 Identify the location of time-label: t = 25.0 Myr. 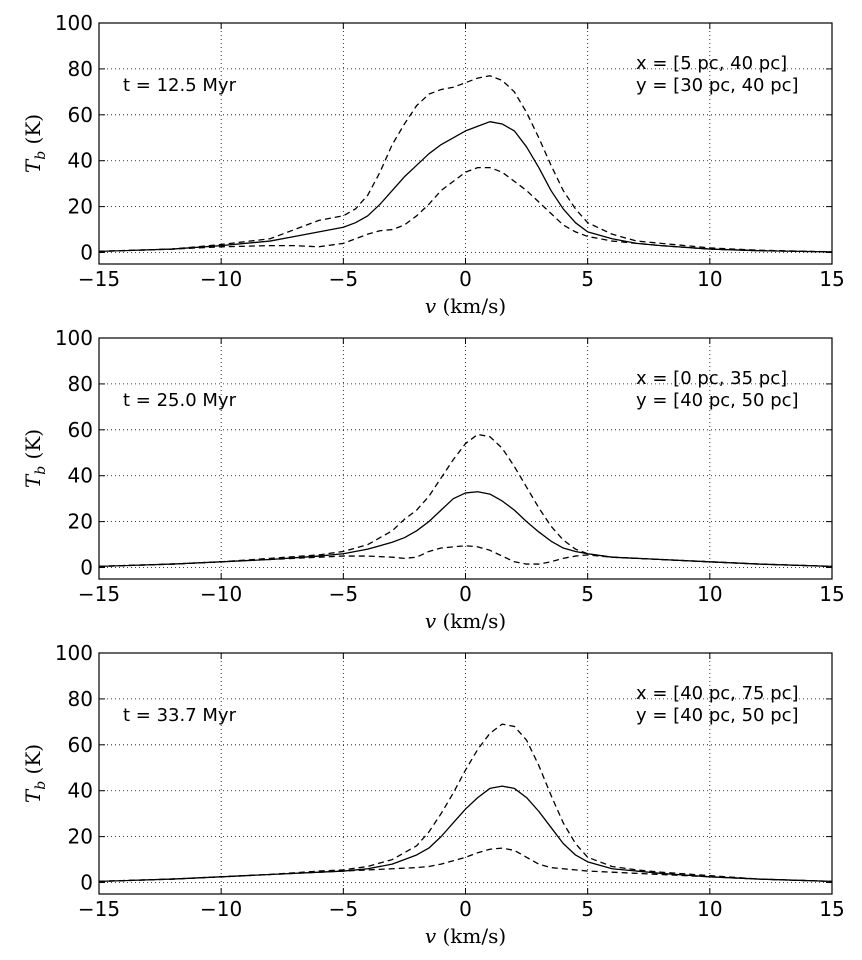
(180, 400).